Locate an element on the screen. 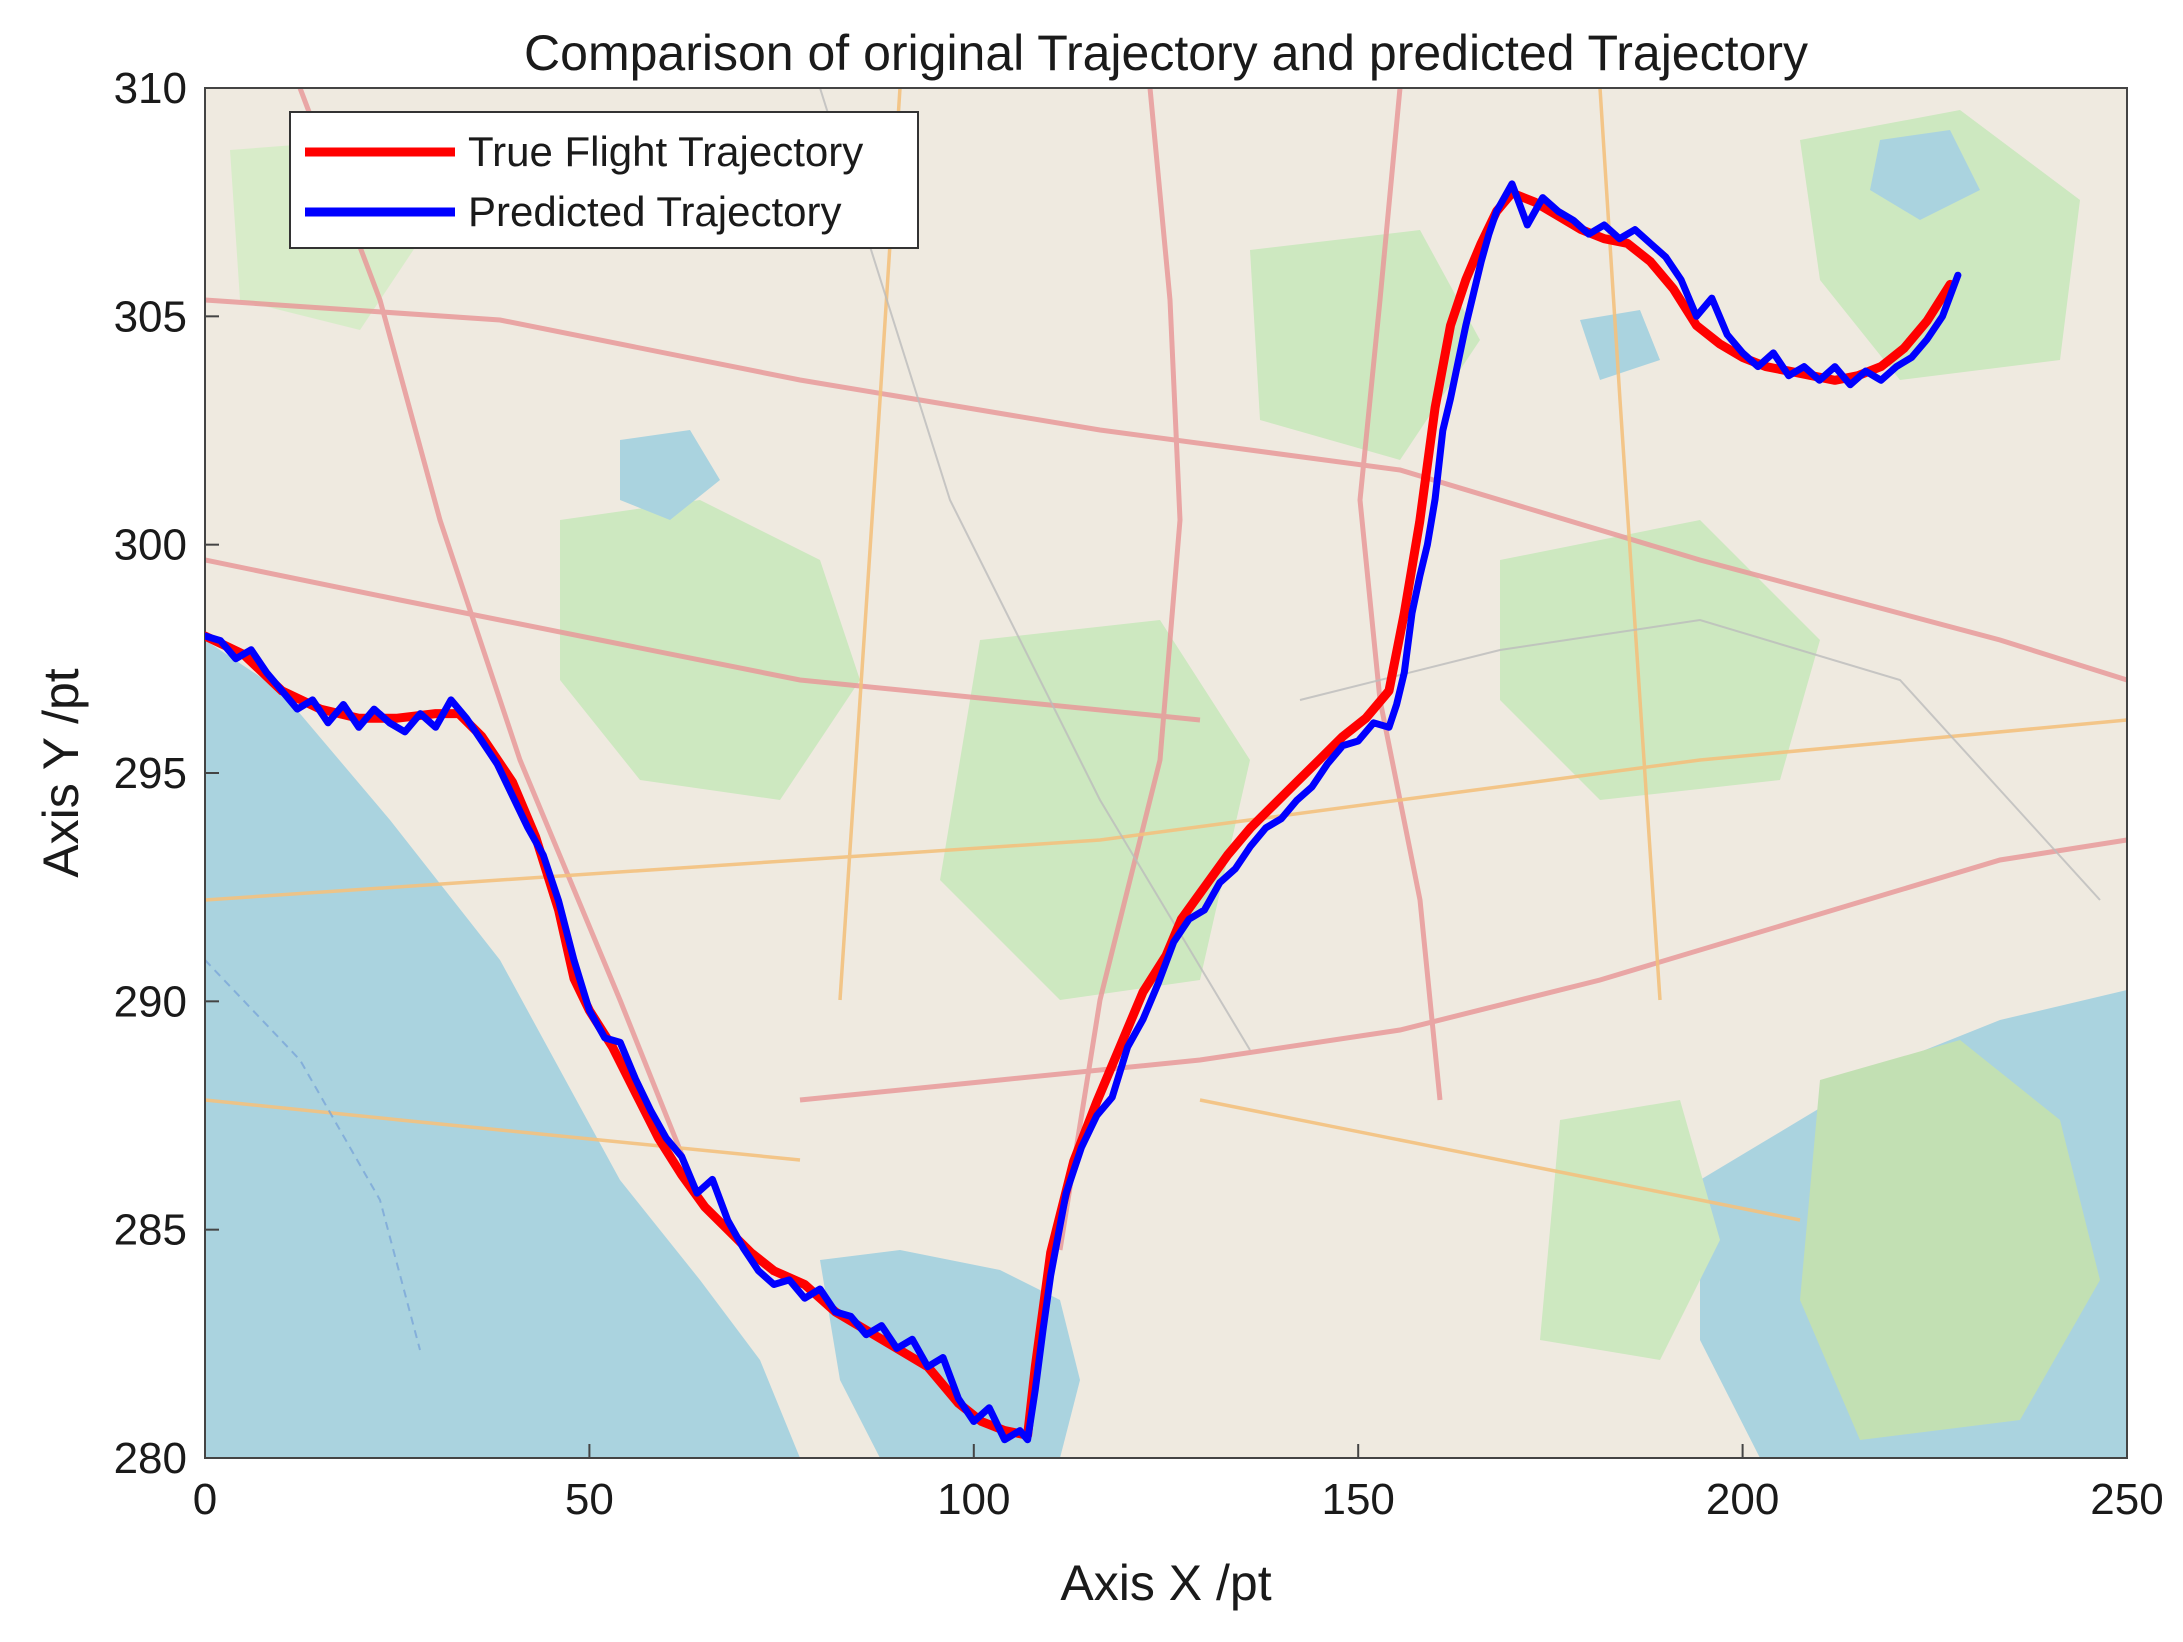 This screenshot has height=1642, width=2183. legend-box is located at coordinates (604, 180).